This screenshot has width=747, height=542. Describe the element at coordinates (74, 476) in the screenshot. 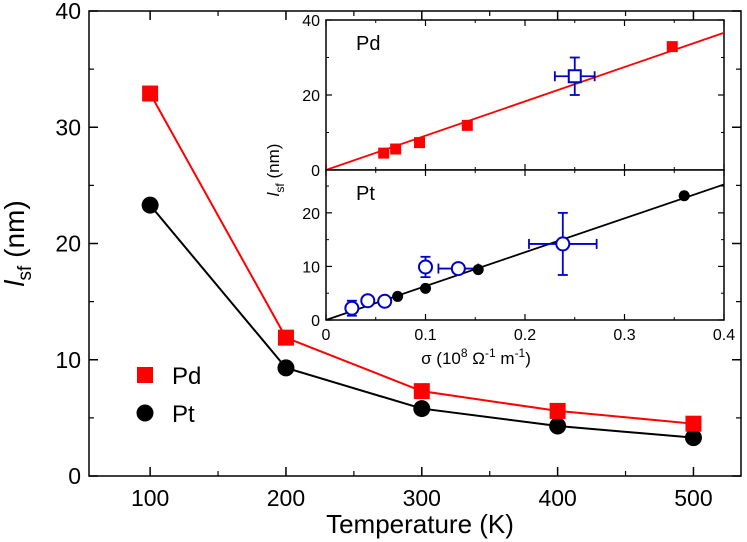

I see `y-tick-label: 0` at that location.